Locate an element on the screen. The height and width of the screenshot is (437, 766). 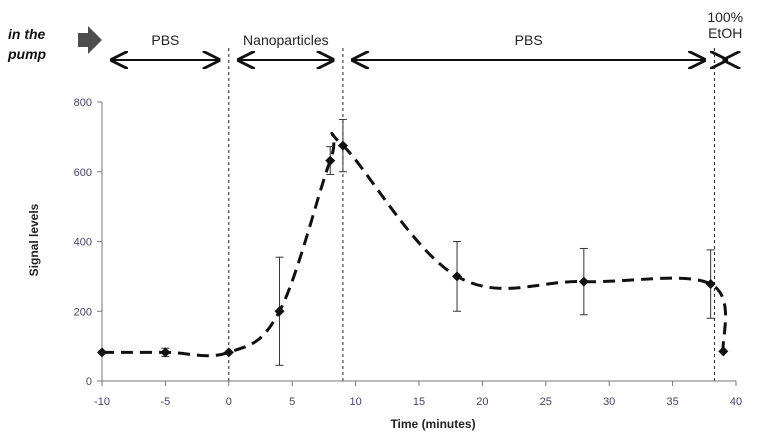
phase-label-2: PBS is located at coordinates (529, 40).